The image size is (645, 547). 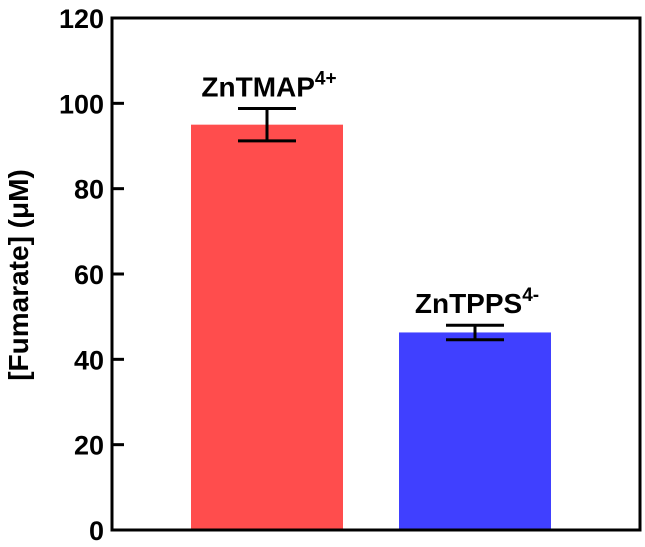 What do you see at coordinates (18, 275) in the screenshot?
I see `y-axis-title: [Fumarate] (μM)` at bounding box center [18, 275].